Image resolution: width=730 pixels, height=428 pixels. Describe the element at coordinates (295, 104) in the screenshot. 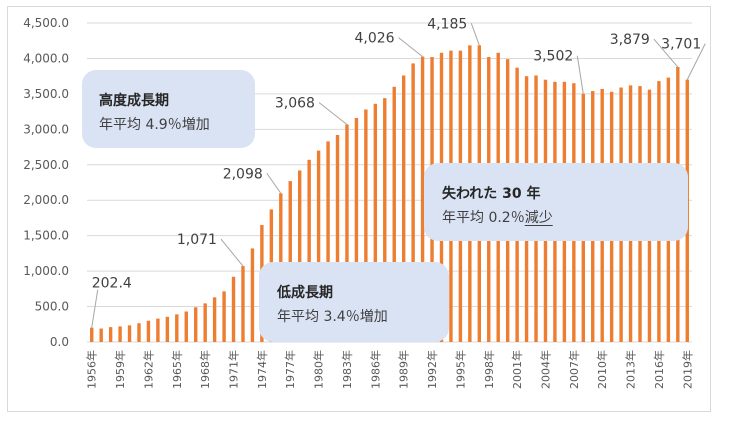

I see `data-label: 3,068` at that location.